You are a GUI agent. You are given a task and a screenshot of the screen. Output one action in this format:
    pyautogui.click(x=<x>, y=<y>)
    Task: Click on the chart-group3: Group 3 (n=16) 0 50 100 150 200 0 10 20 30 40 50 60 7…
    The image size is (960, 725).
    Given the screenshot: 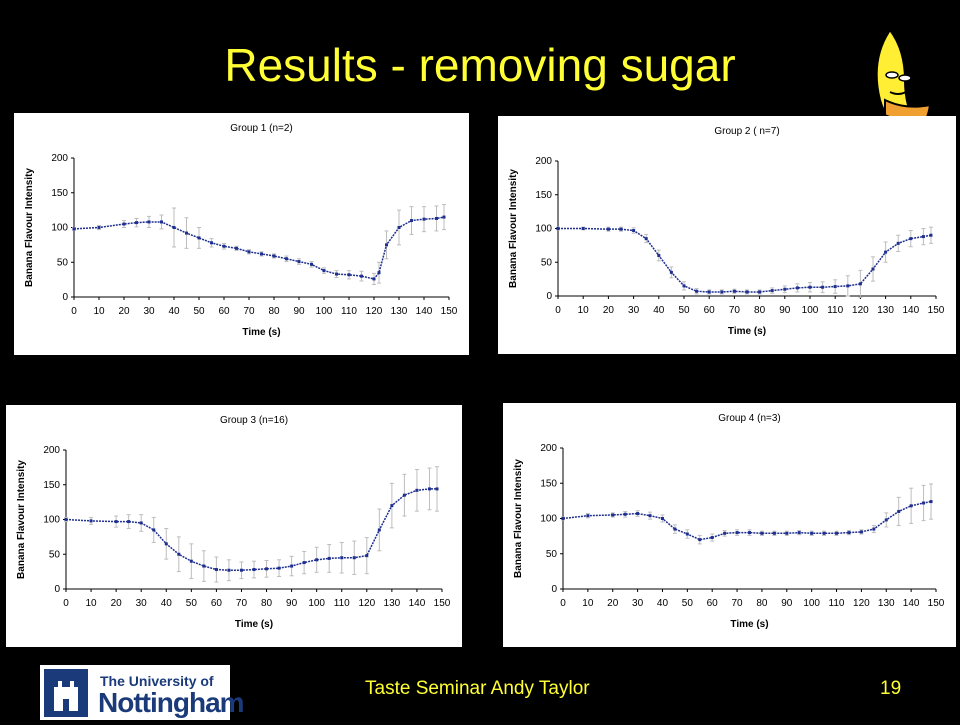 What is the action you would take?
    pyautogui.click(x=233, y=522)
    